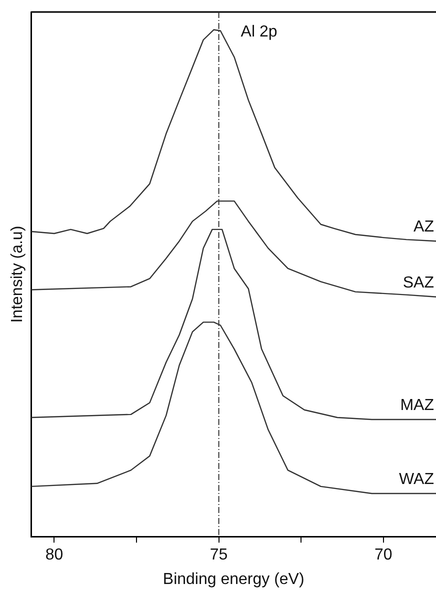 Image resolution: width=436 pixels, height=597 pixels. What do you see at coordinates (424, 227) in the screenshot?
I see `series-label: AZ` at bounding box center [424, 227].